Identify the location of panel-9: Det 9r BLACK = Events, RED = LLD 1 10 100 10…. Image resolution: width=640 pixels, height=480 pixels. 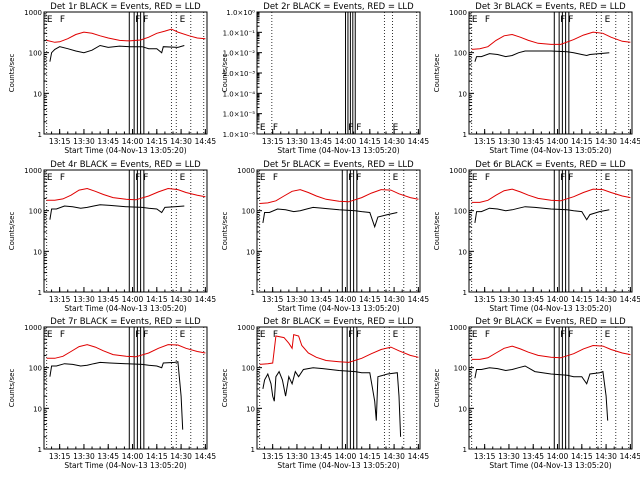
(536, 393).